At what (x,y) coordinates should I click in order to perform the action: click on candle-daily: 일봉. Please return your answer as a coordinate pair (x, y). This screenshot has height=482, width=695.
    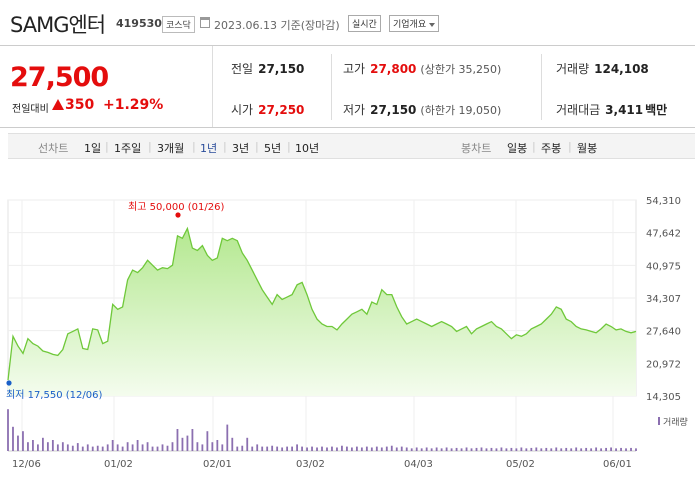
    Looking at the image, I should click on (517, 148).